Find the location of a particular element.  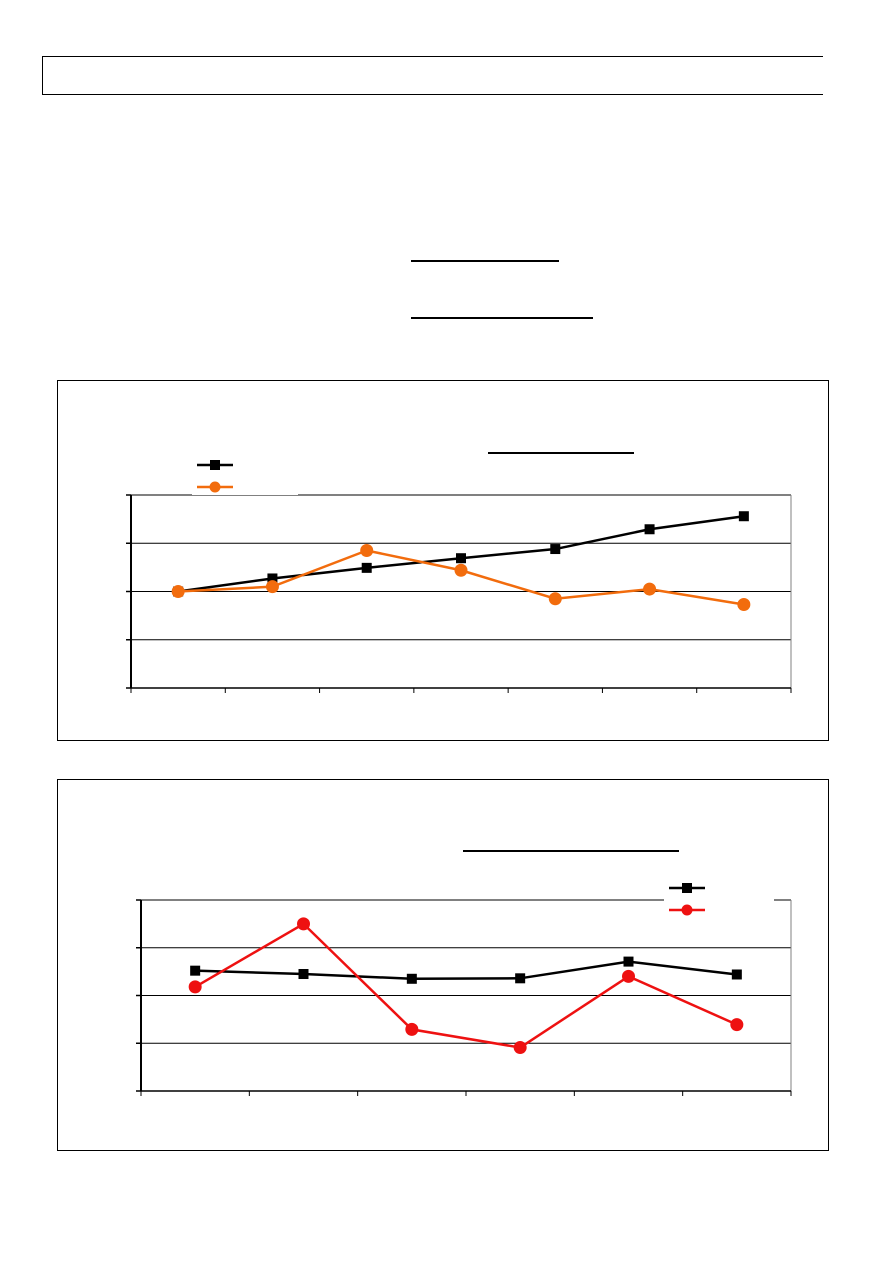

header-box is located at coordinates (432, 75).